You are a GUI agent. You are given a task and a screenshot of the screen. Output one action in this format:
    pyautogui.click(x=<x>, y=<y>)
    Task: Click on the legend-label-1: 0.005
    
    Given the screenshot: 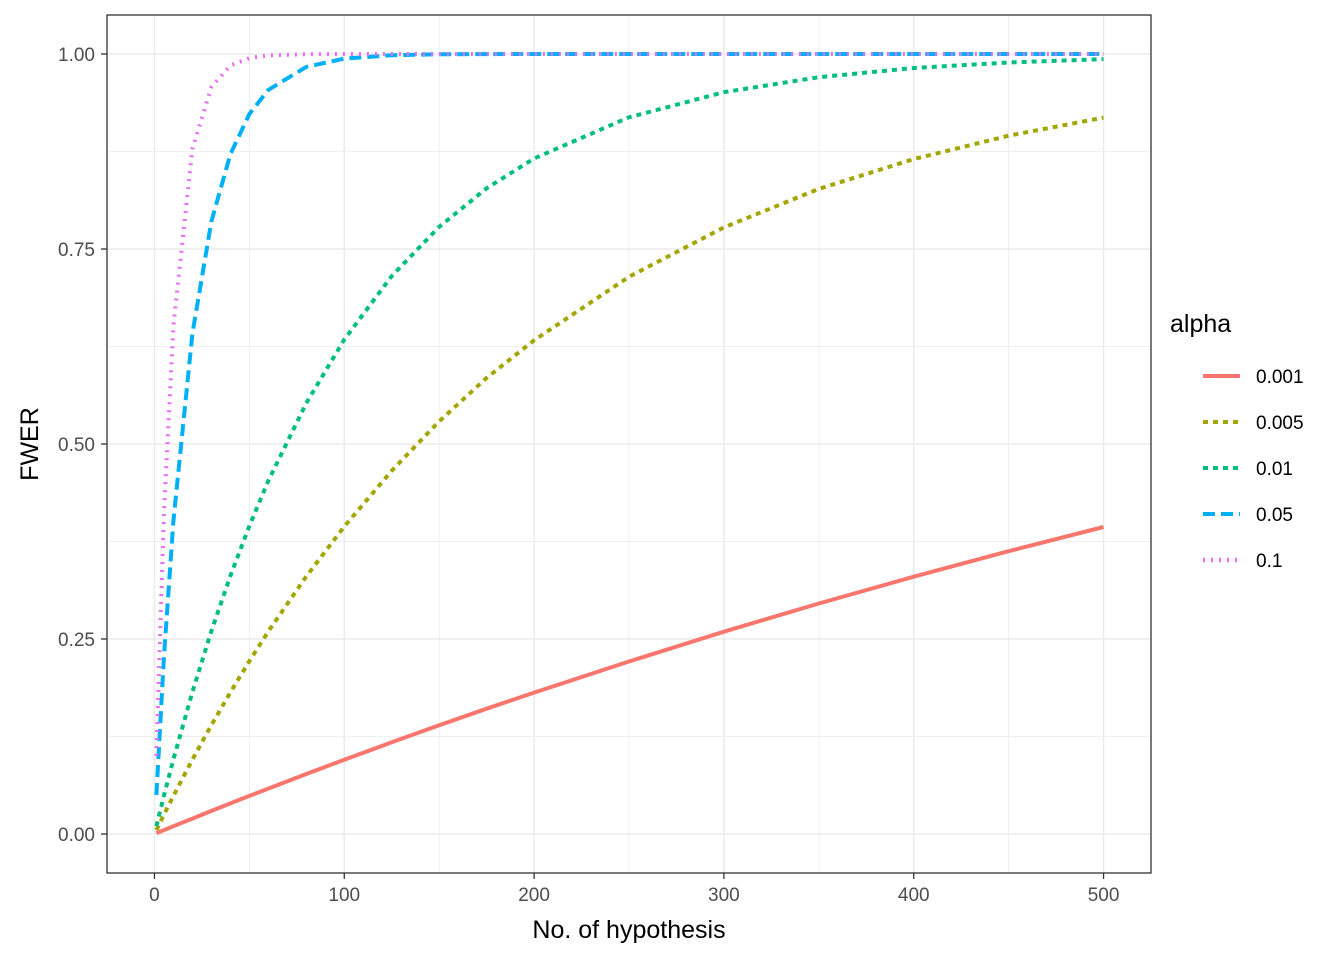 What is the action you would take?
    pyautogui.click(x=1280, y=423)
    